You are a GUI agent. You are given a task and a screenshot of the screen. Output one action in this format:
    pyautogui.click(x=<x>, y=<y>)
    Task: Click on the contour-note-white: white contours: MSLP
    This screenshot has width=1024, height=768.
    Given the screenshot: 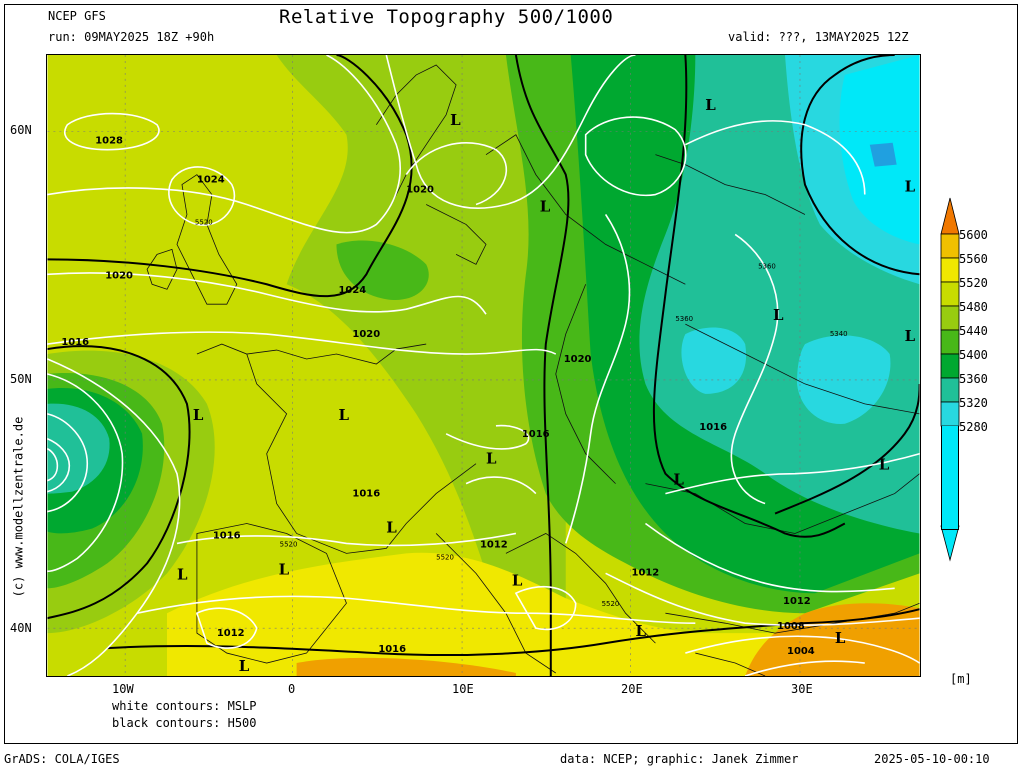 What is the action you would take?
    pyautogui.click(x=184, y=706)
    